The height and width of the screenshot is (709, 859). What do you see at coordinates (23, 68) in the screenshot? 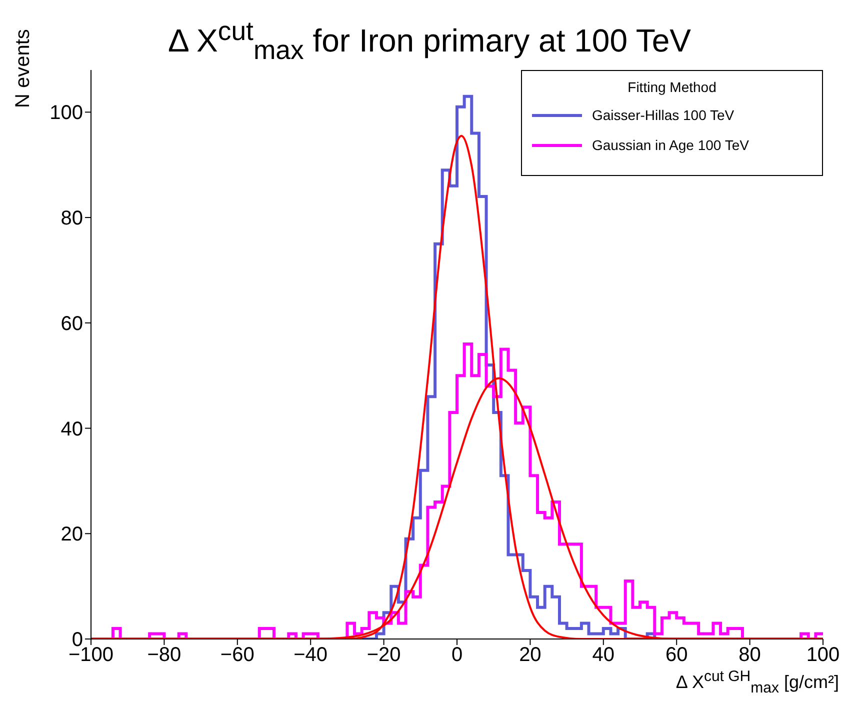
I see `y-axis-title: N events` at bounding box center [23, 68].